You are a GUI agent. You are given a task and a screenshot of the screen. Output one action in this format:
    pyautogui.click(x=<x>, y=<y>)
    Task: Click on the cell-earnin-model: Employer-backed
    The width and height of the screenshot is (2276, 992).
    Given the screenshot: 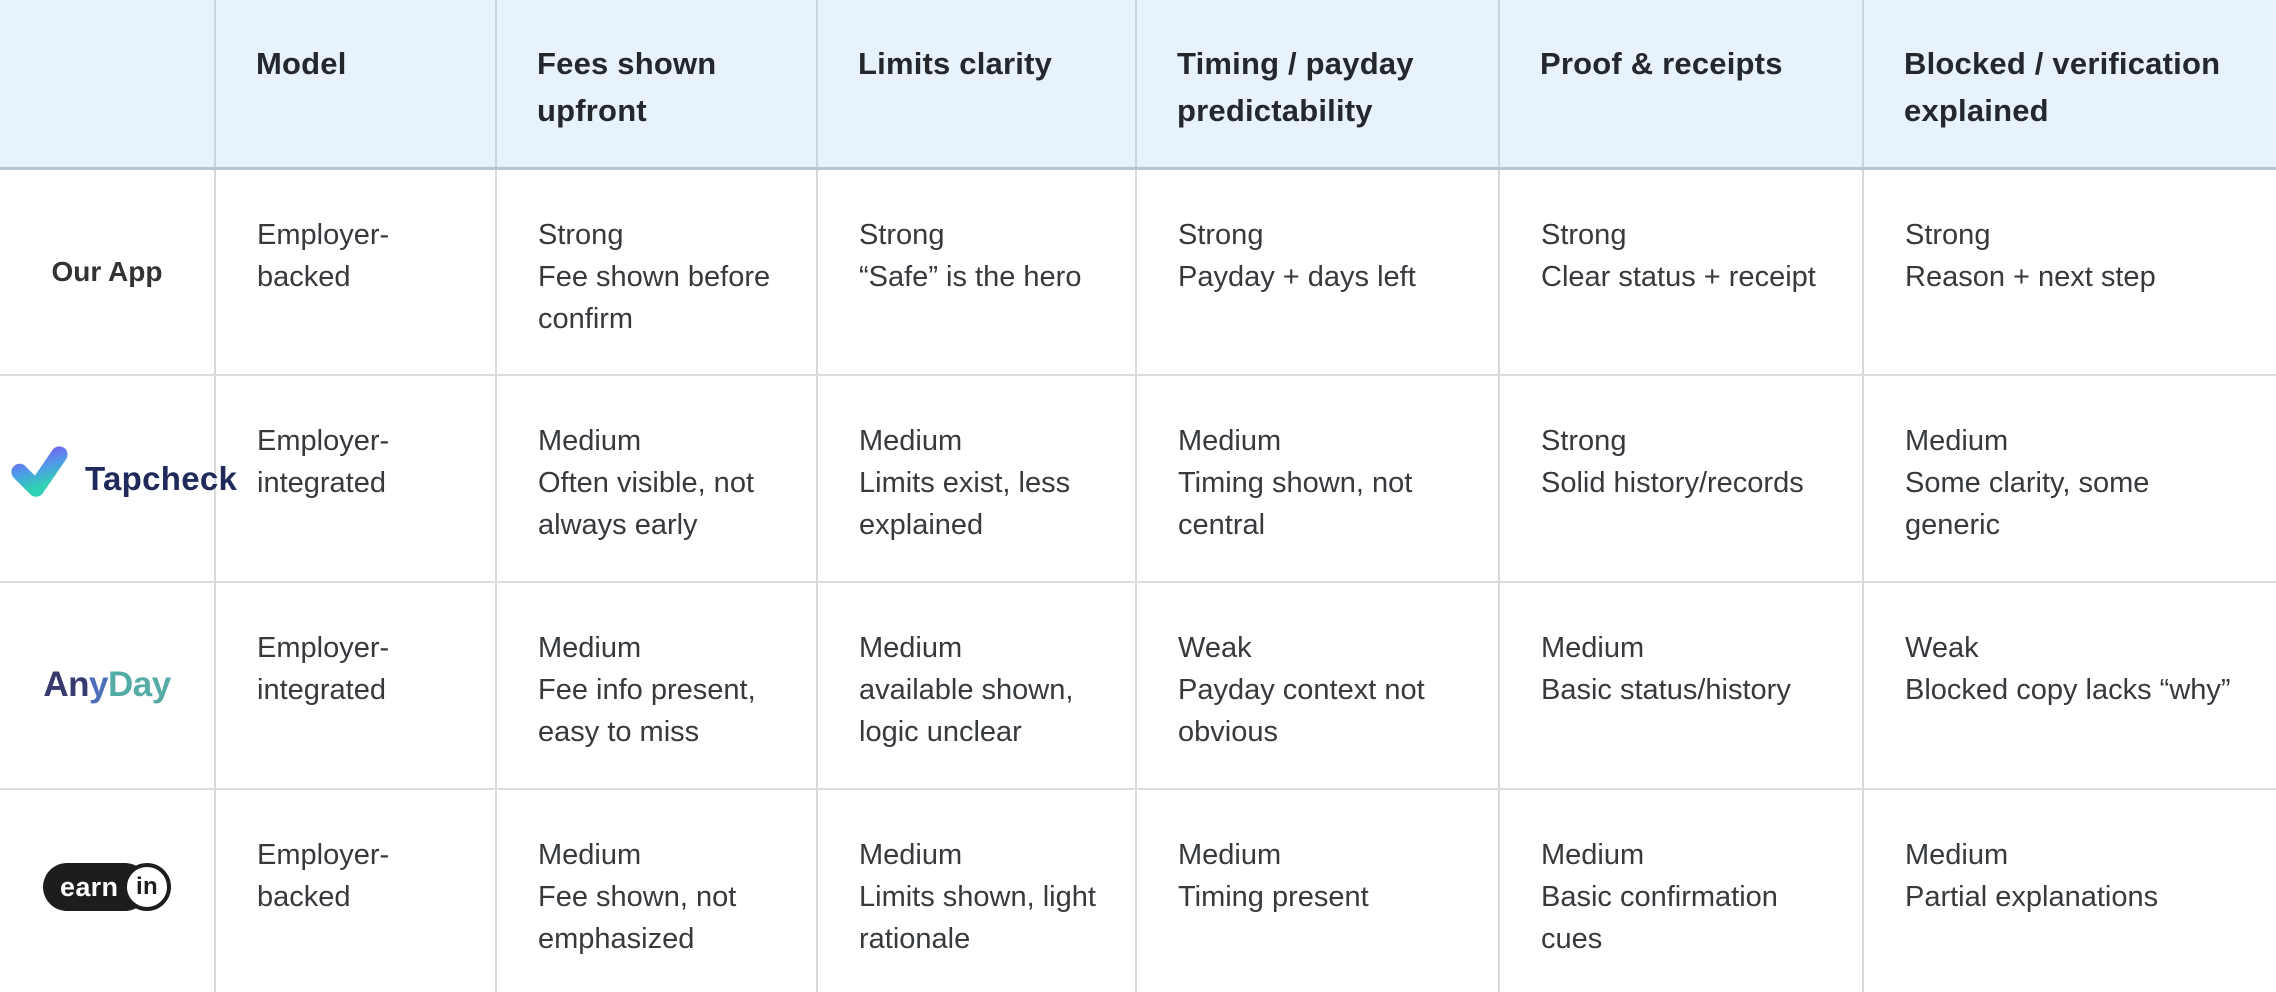 What is the action you would take?
    pyautogui.click(x=356, y=890)
    